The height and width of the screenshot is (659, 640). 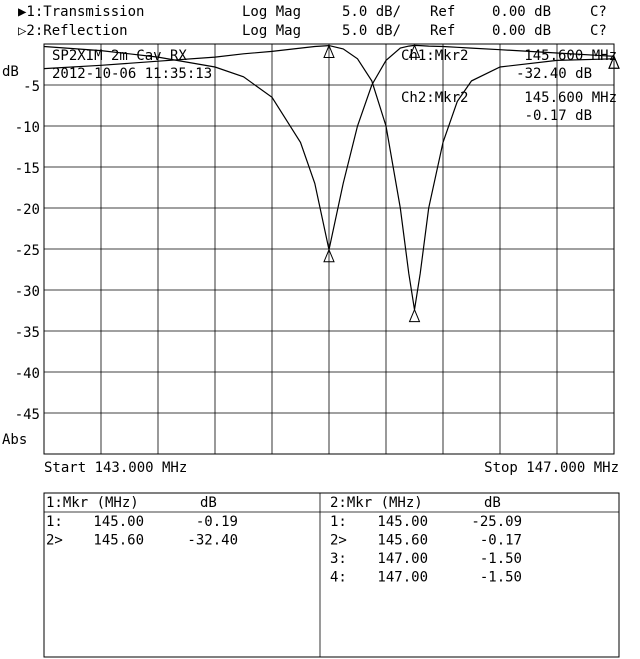 I want to click on table-header: 2:Mkr (MHz), so click(x=376, y=503).